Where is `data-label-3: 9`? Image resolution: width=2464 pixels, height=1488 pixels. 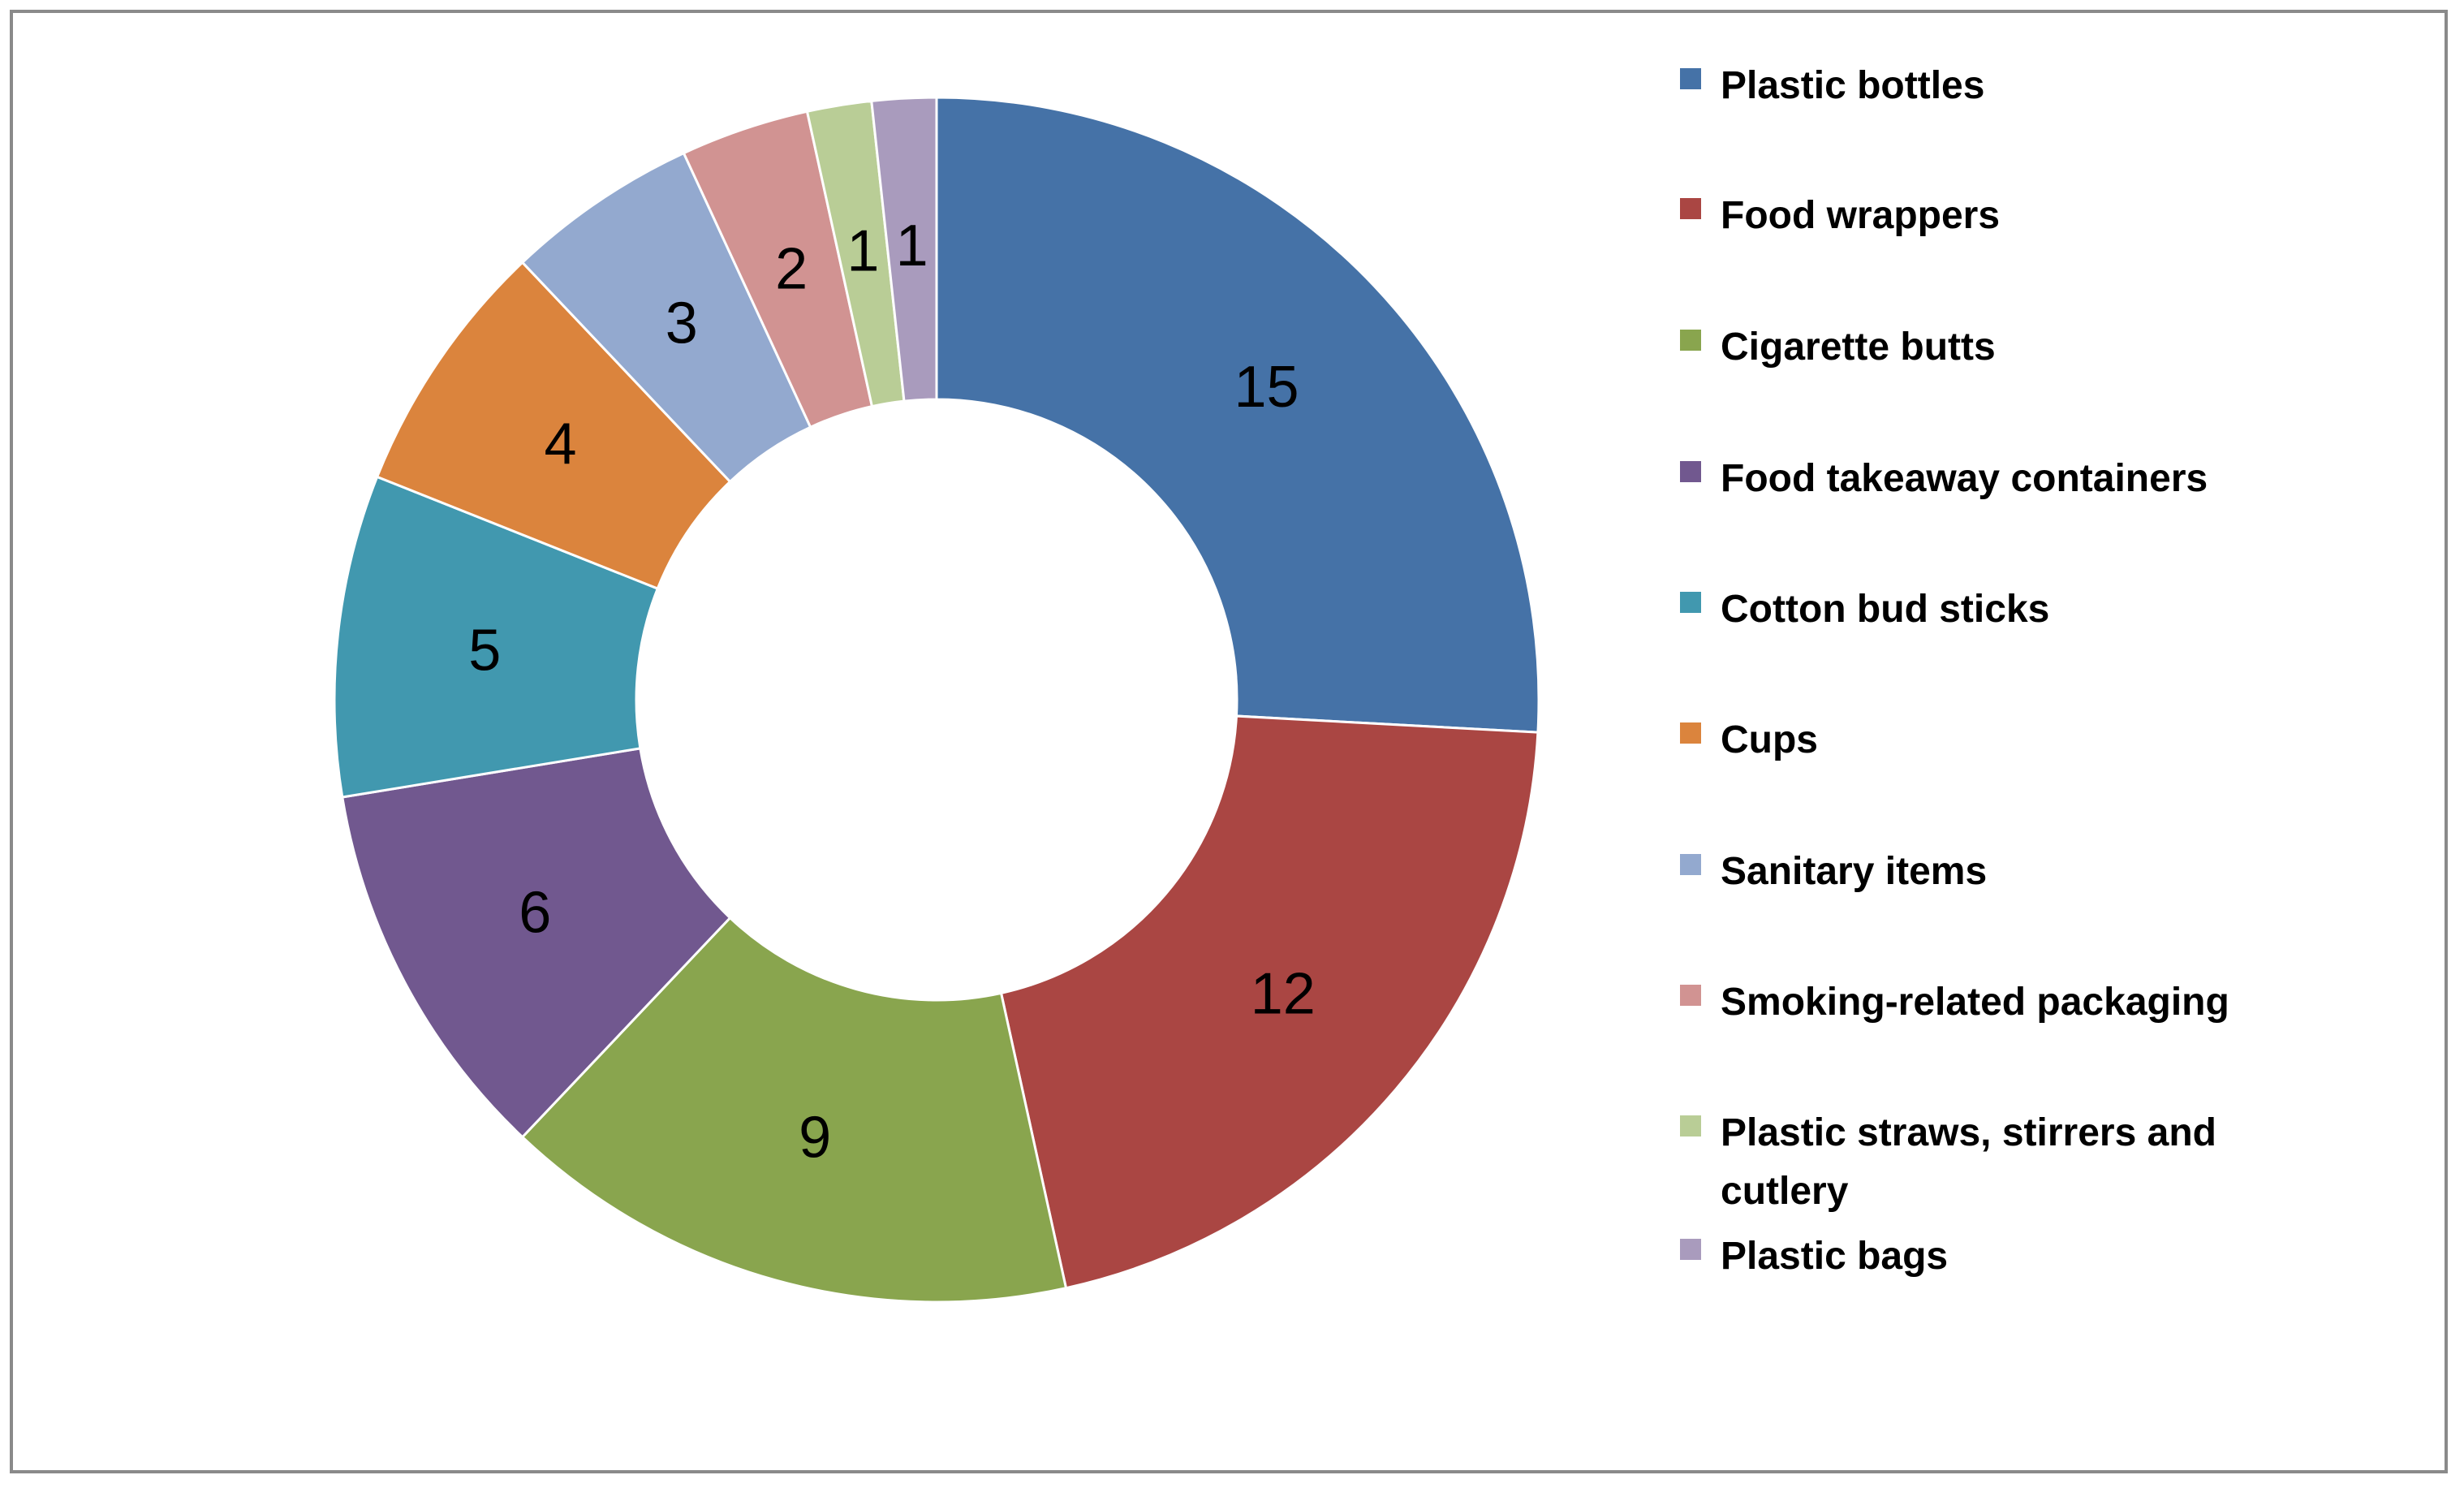 data-label-3: 9 is located at coordinates (815, 1138).